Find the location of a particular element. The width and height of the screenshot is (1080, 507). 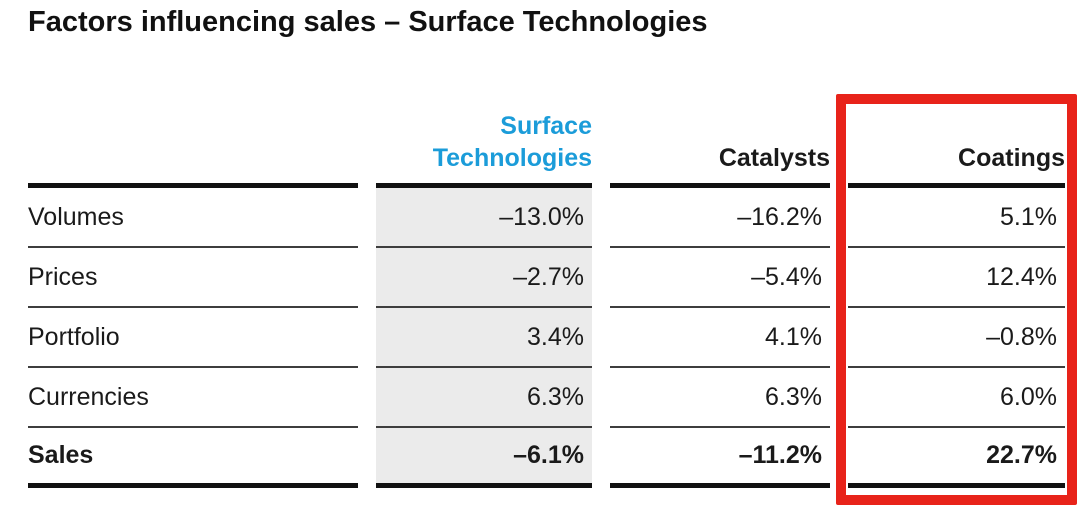

cell-currencies-surface-technologies: 6.3% is located at coordinates (484, 398).